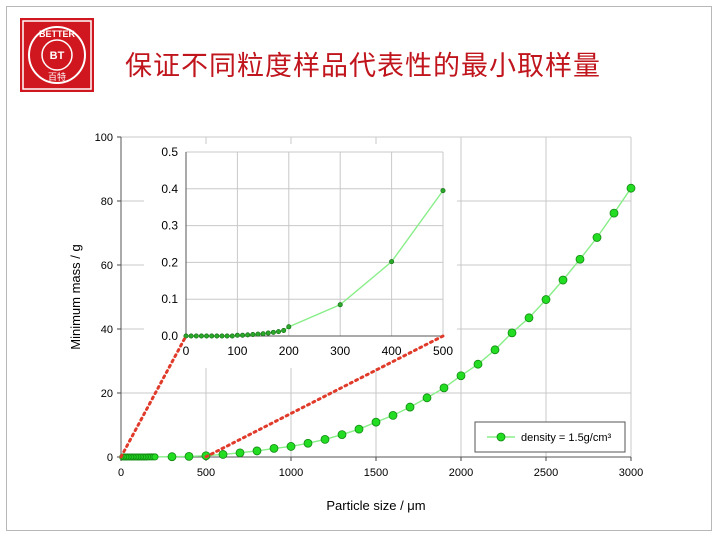  I want to click on inset-x-tick-label: 500, so click(443, 351).